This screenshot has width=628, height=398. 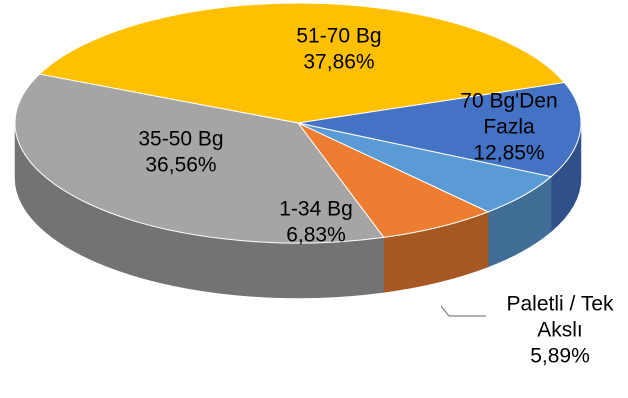 What do you see at coordinates (508, 101) in the screenshot?
I see `slice-category: 70 Bg'Den` at bounding box center [508, 101].